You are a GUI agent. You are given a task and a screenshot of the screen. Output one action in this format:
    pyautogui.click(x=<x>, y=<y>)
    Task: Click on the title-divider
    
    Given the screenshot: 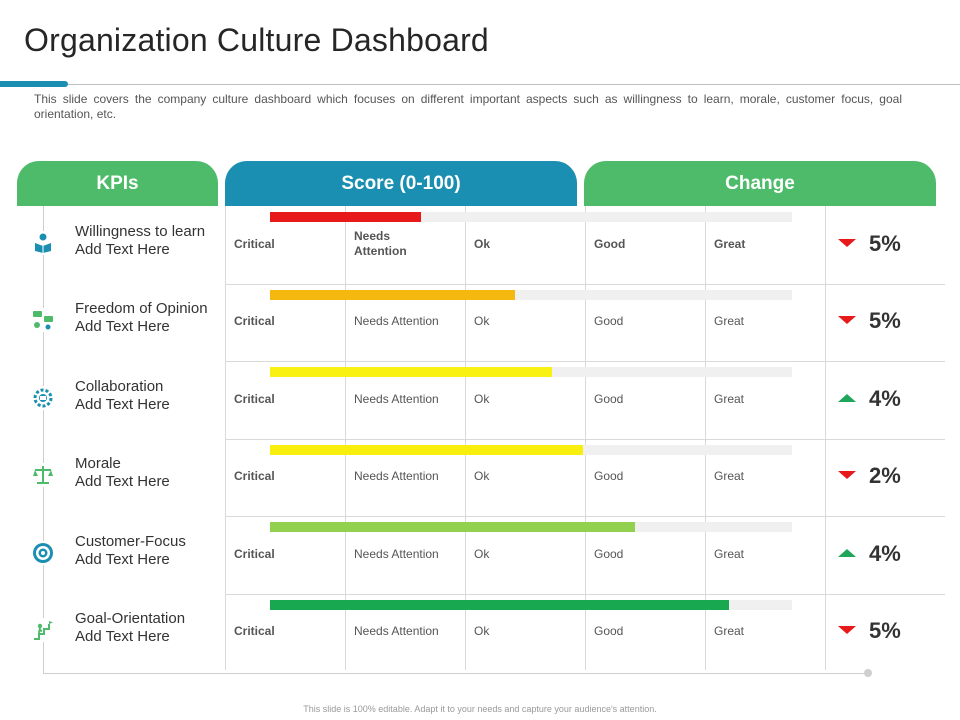 What is the action you would take?
    pyautogui.click(x=480, y=84)
    